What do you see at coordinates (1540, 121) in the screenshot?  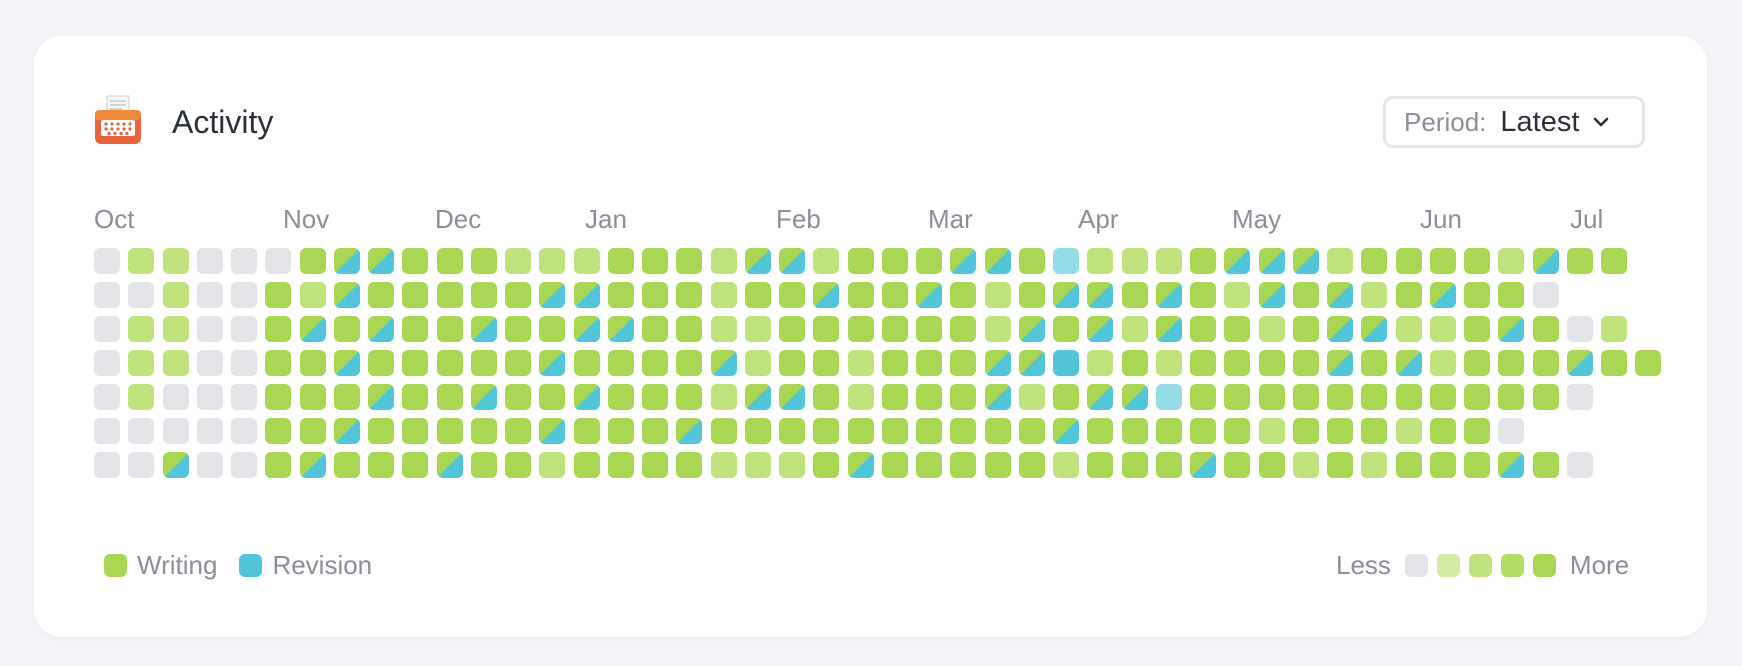 I see `period-value: Latest` at bounding box center [1540, 121].